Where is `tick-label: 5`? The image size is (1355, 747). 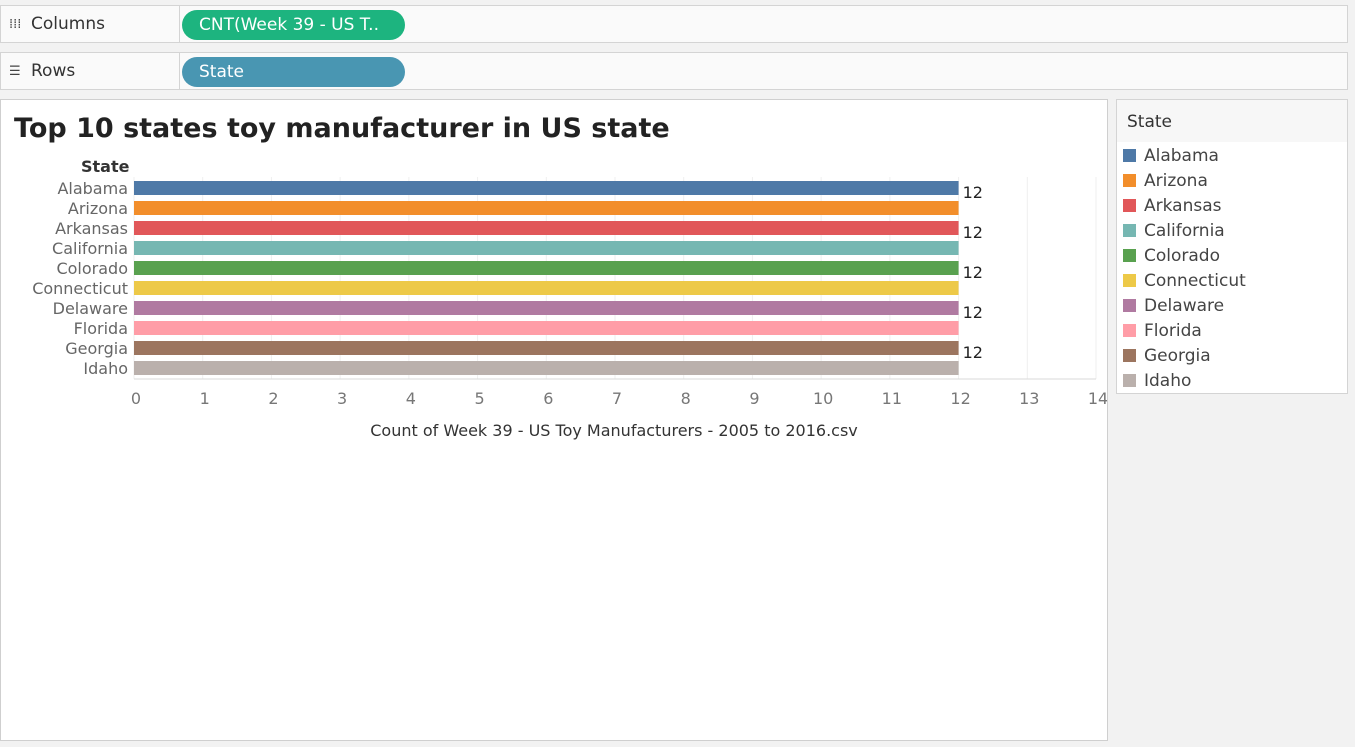
tick-label: 5 is located at coordinates (479, 398).